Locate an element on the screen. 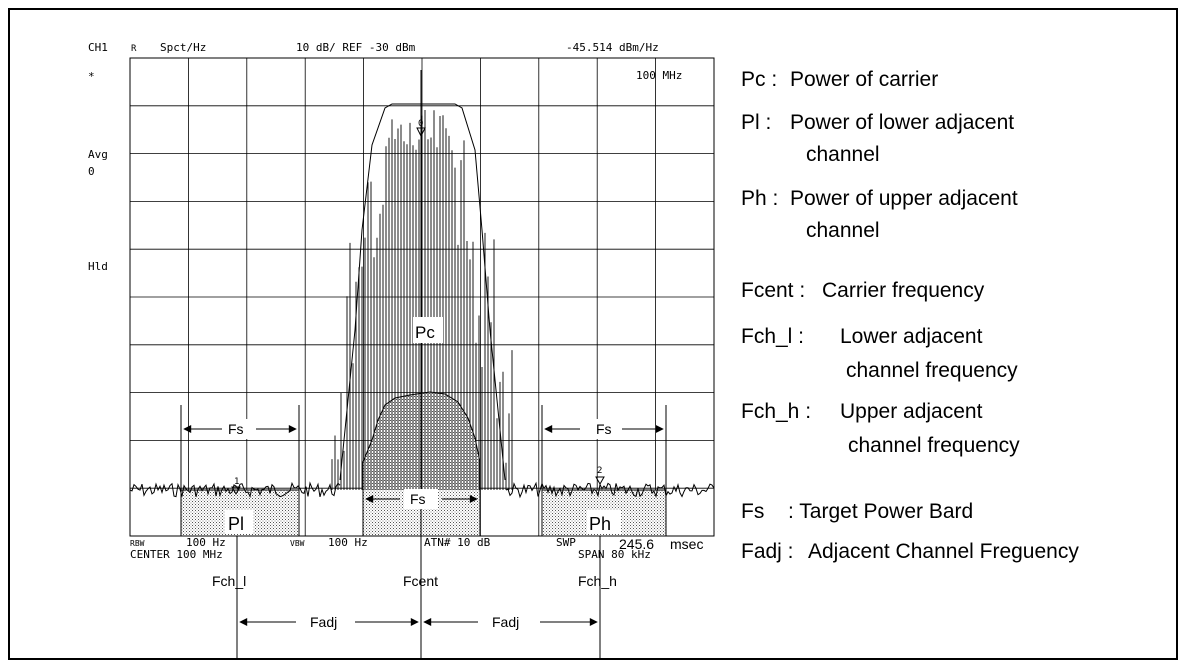  channel-label: CH1 is located at coordinates (98, 47).